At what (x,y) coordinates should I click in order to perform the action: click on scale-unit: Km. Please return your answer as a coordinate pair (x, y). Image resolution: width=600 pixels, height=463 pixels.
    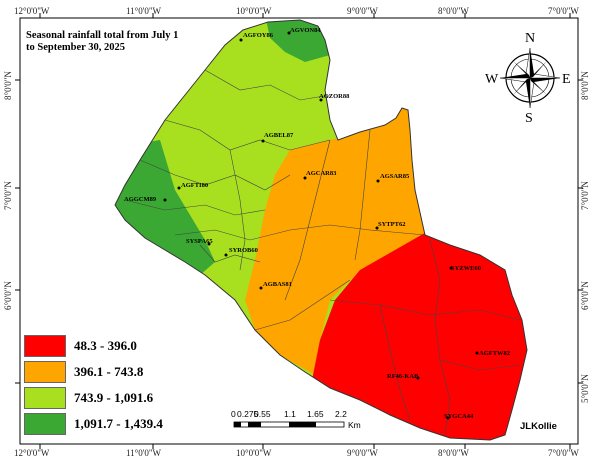
    Looking at the image, I should click on (354, 425).